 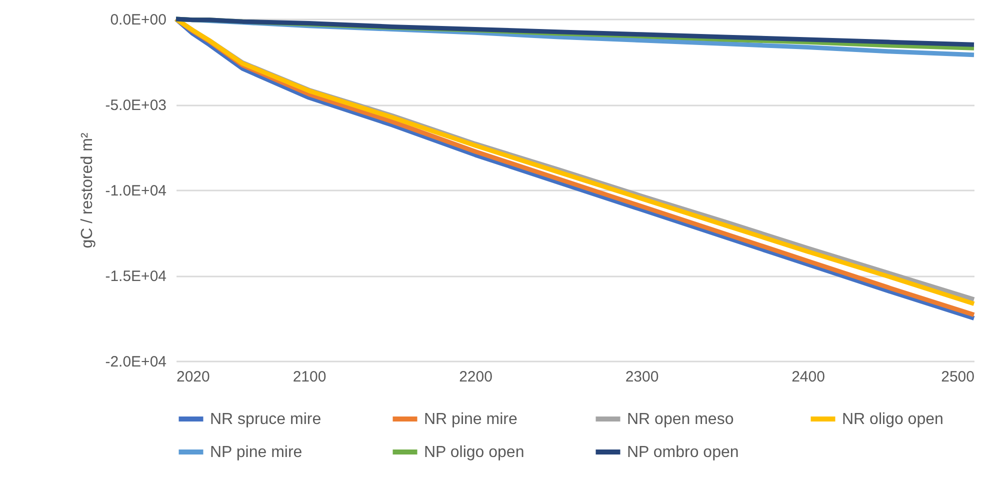 What do you see at coordinates (471, 419) in the screenshot?
I see `legend-label: NR pine mire` at bounding box center [471, 419].